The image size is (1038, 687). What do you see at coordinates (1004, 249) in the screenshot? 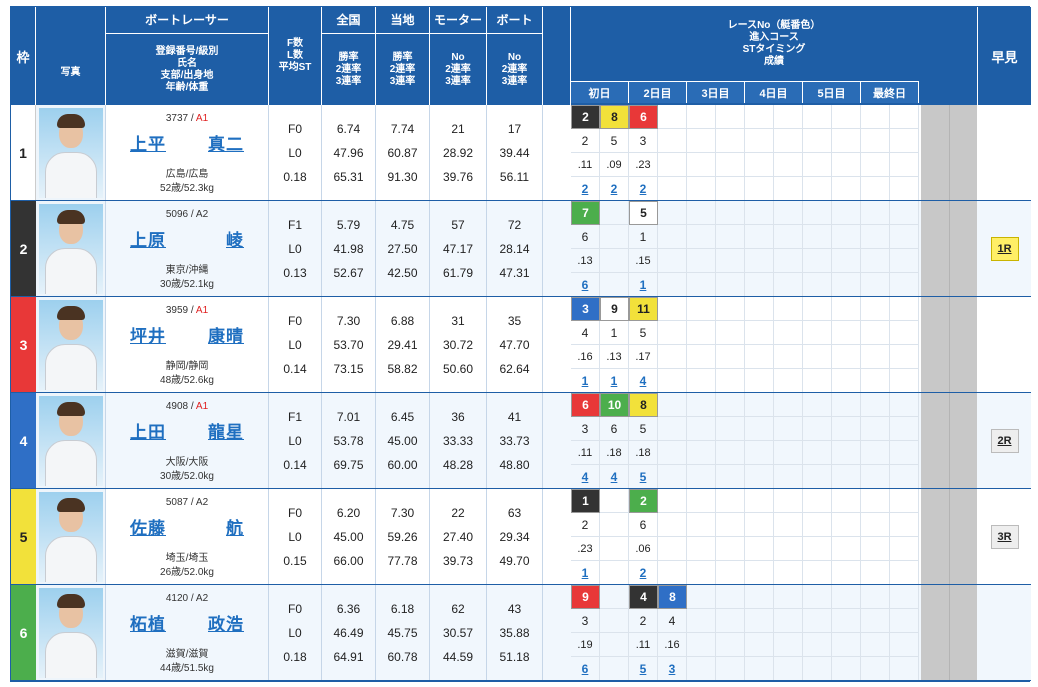
I see `hayami-race-button: 1R` at bounding box center [1004, 249].